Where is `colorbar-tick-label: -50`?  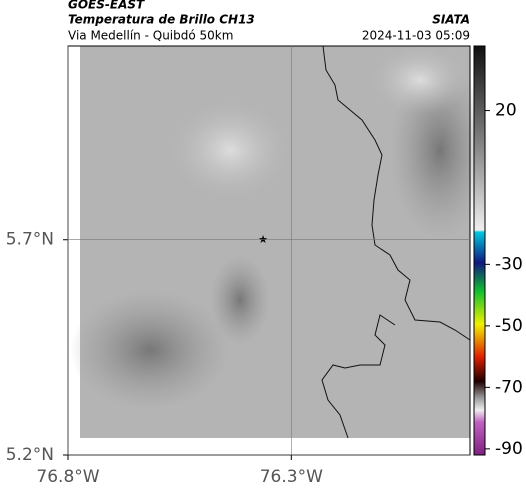
colorbar-tick-label: -50 is located at coordinates (509, 326).